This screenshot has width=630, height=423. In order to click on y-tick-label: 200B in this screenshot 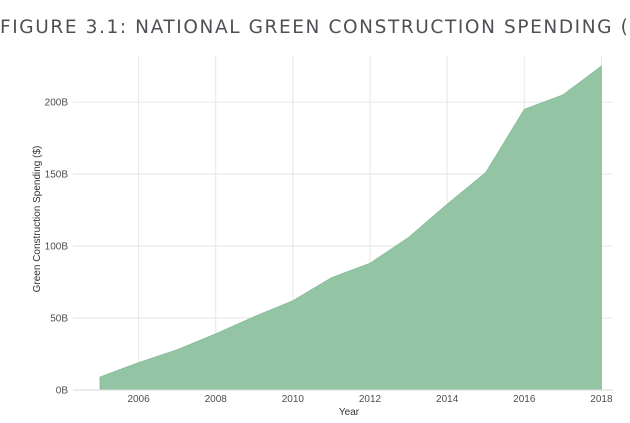, I will do `click(57, 103)`.